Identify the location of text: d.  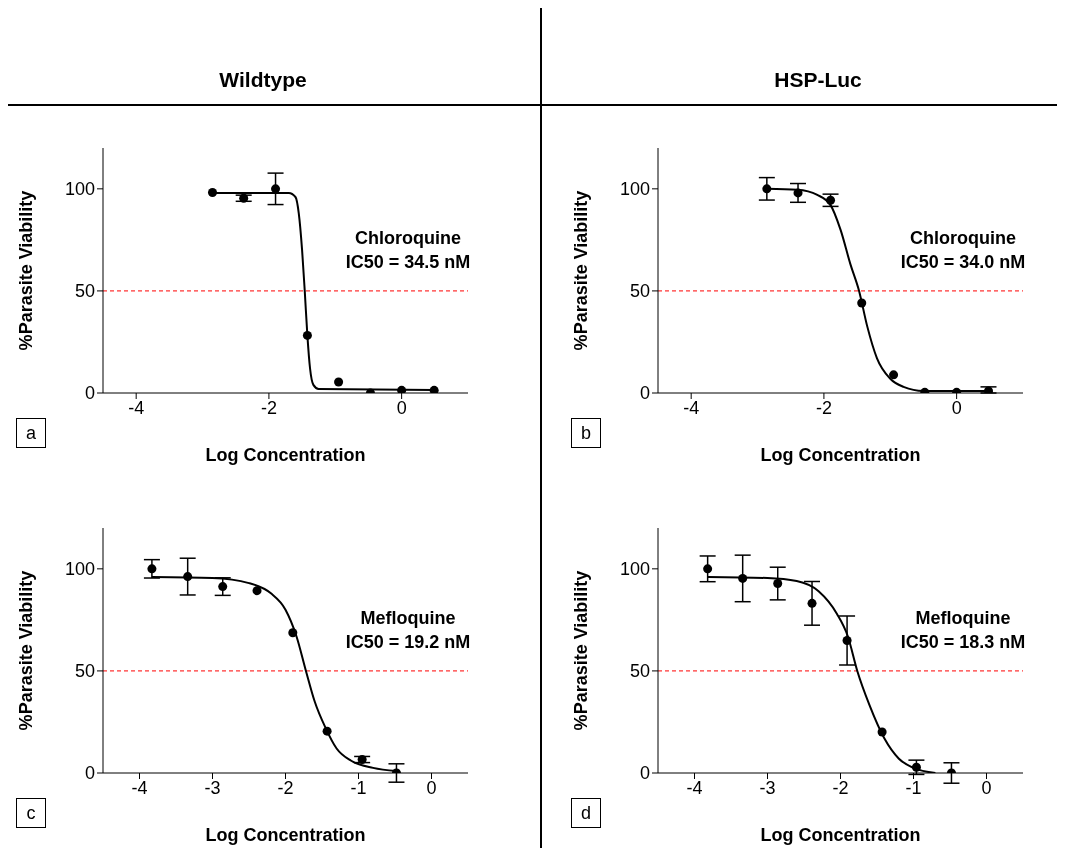
(586, 813).